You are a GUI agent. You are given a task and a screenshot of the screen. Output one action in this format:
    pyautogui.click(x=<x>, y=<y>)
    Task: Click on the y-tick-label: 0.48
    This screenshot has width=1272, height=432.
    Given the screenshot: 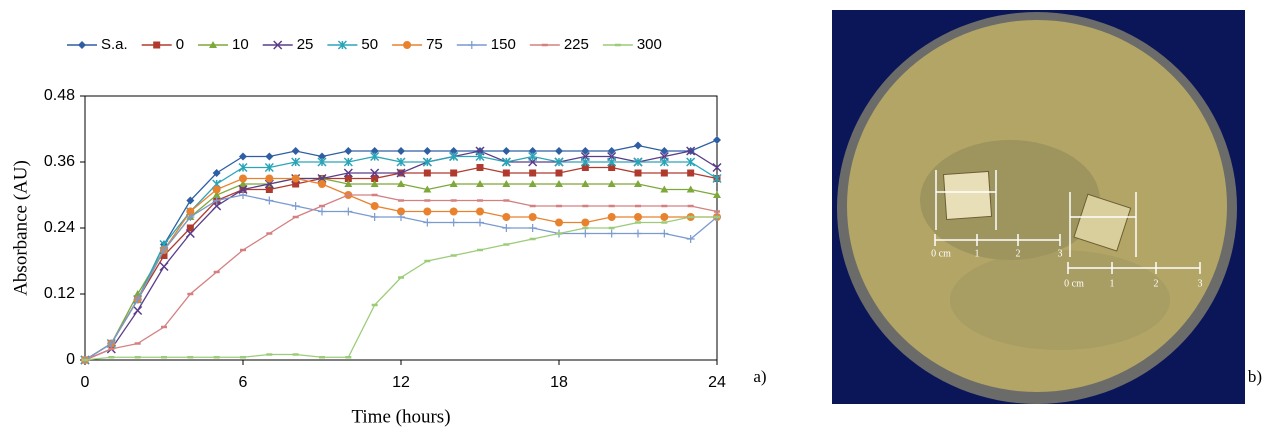 What is the action you would take?
    pyautogui.click(x=59, y=95)
    